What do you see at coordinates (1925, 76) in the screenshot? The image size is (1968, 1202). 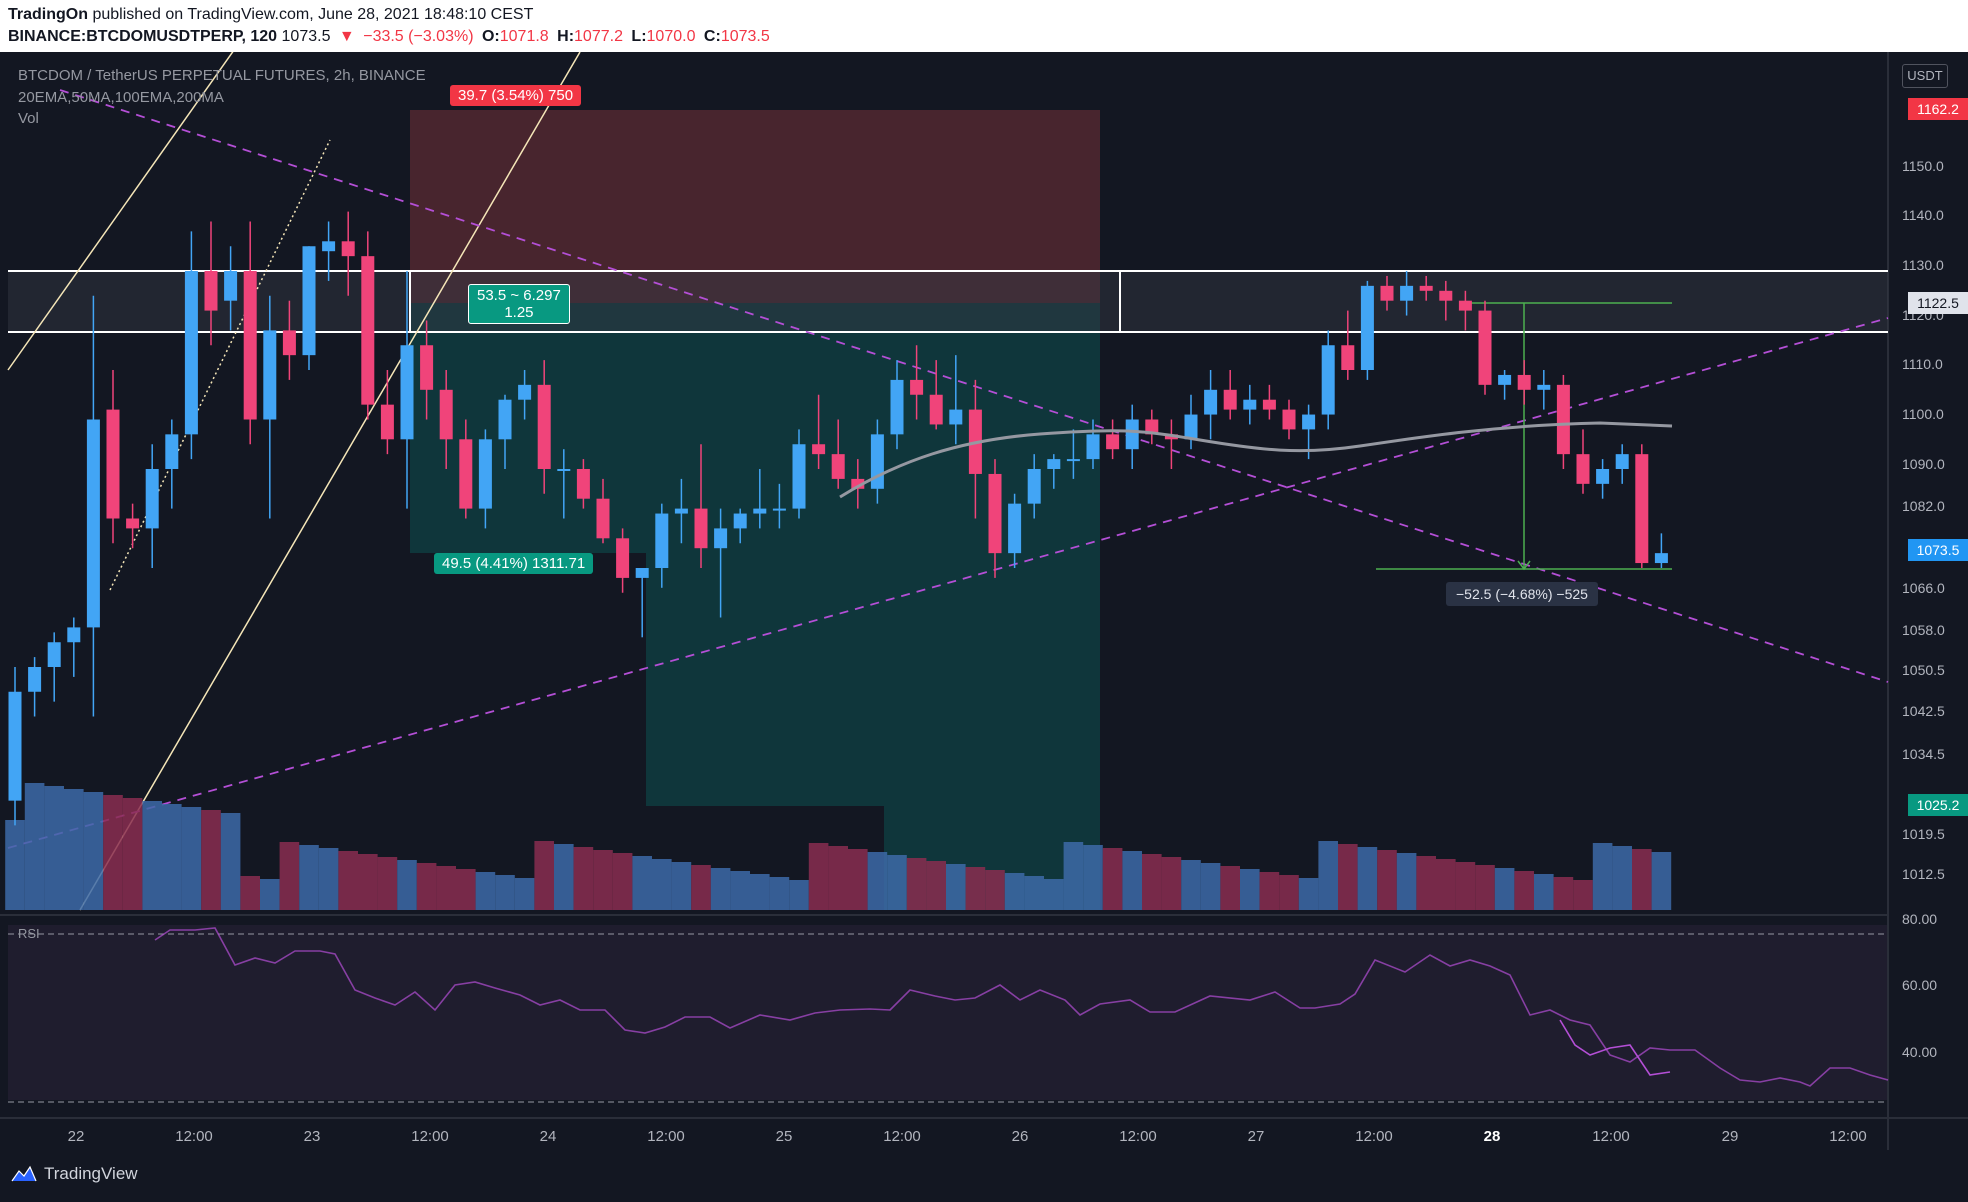 I see `currency-button: USDT` at bounding box center [1925, 76].